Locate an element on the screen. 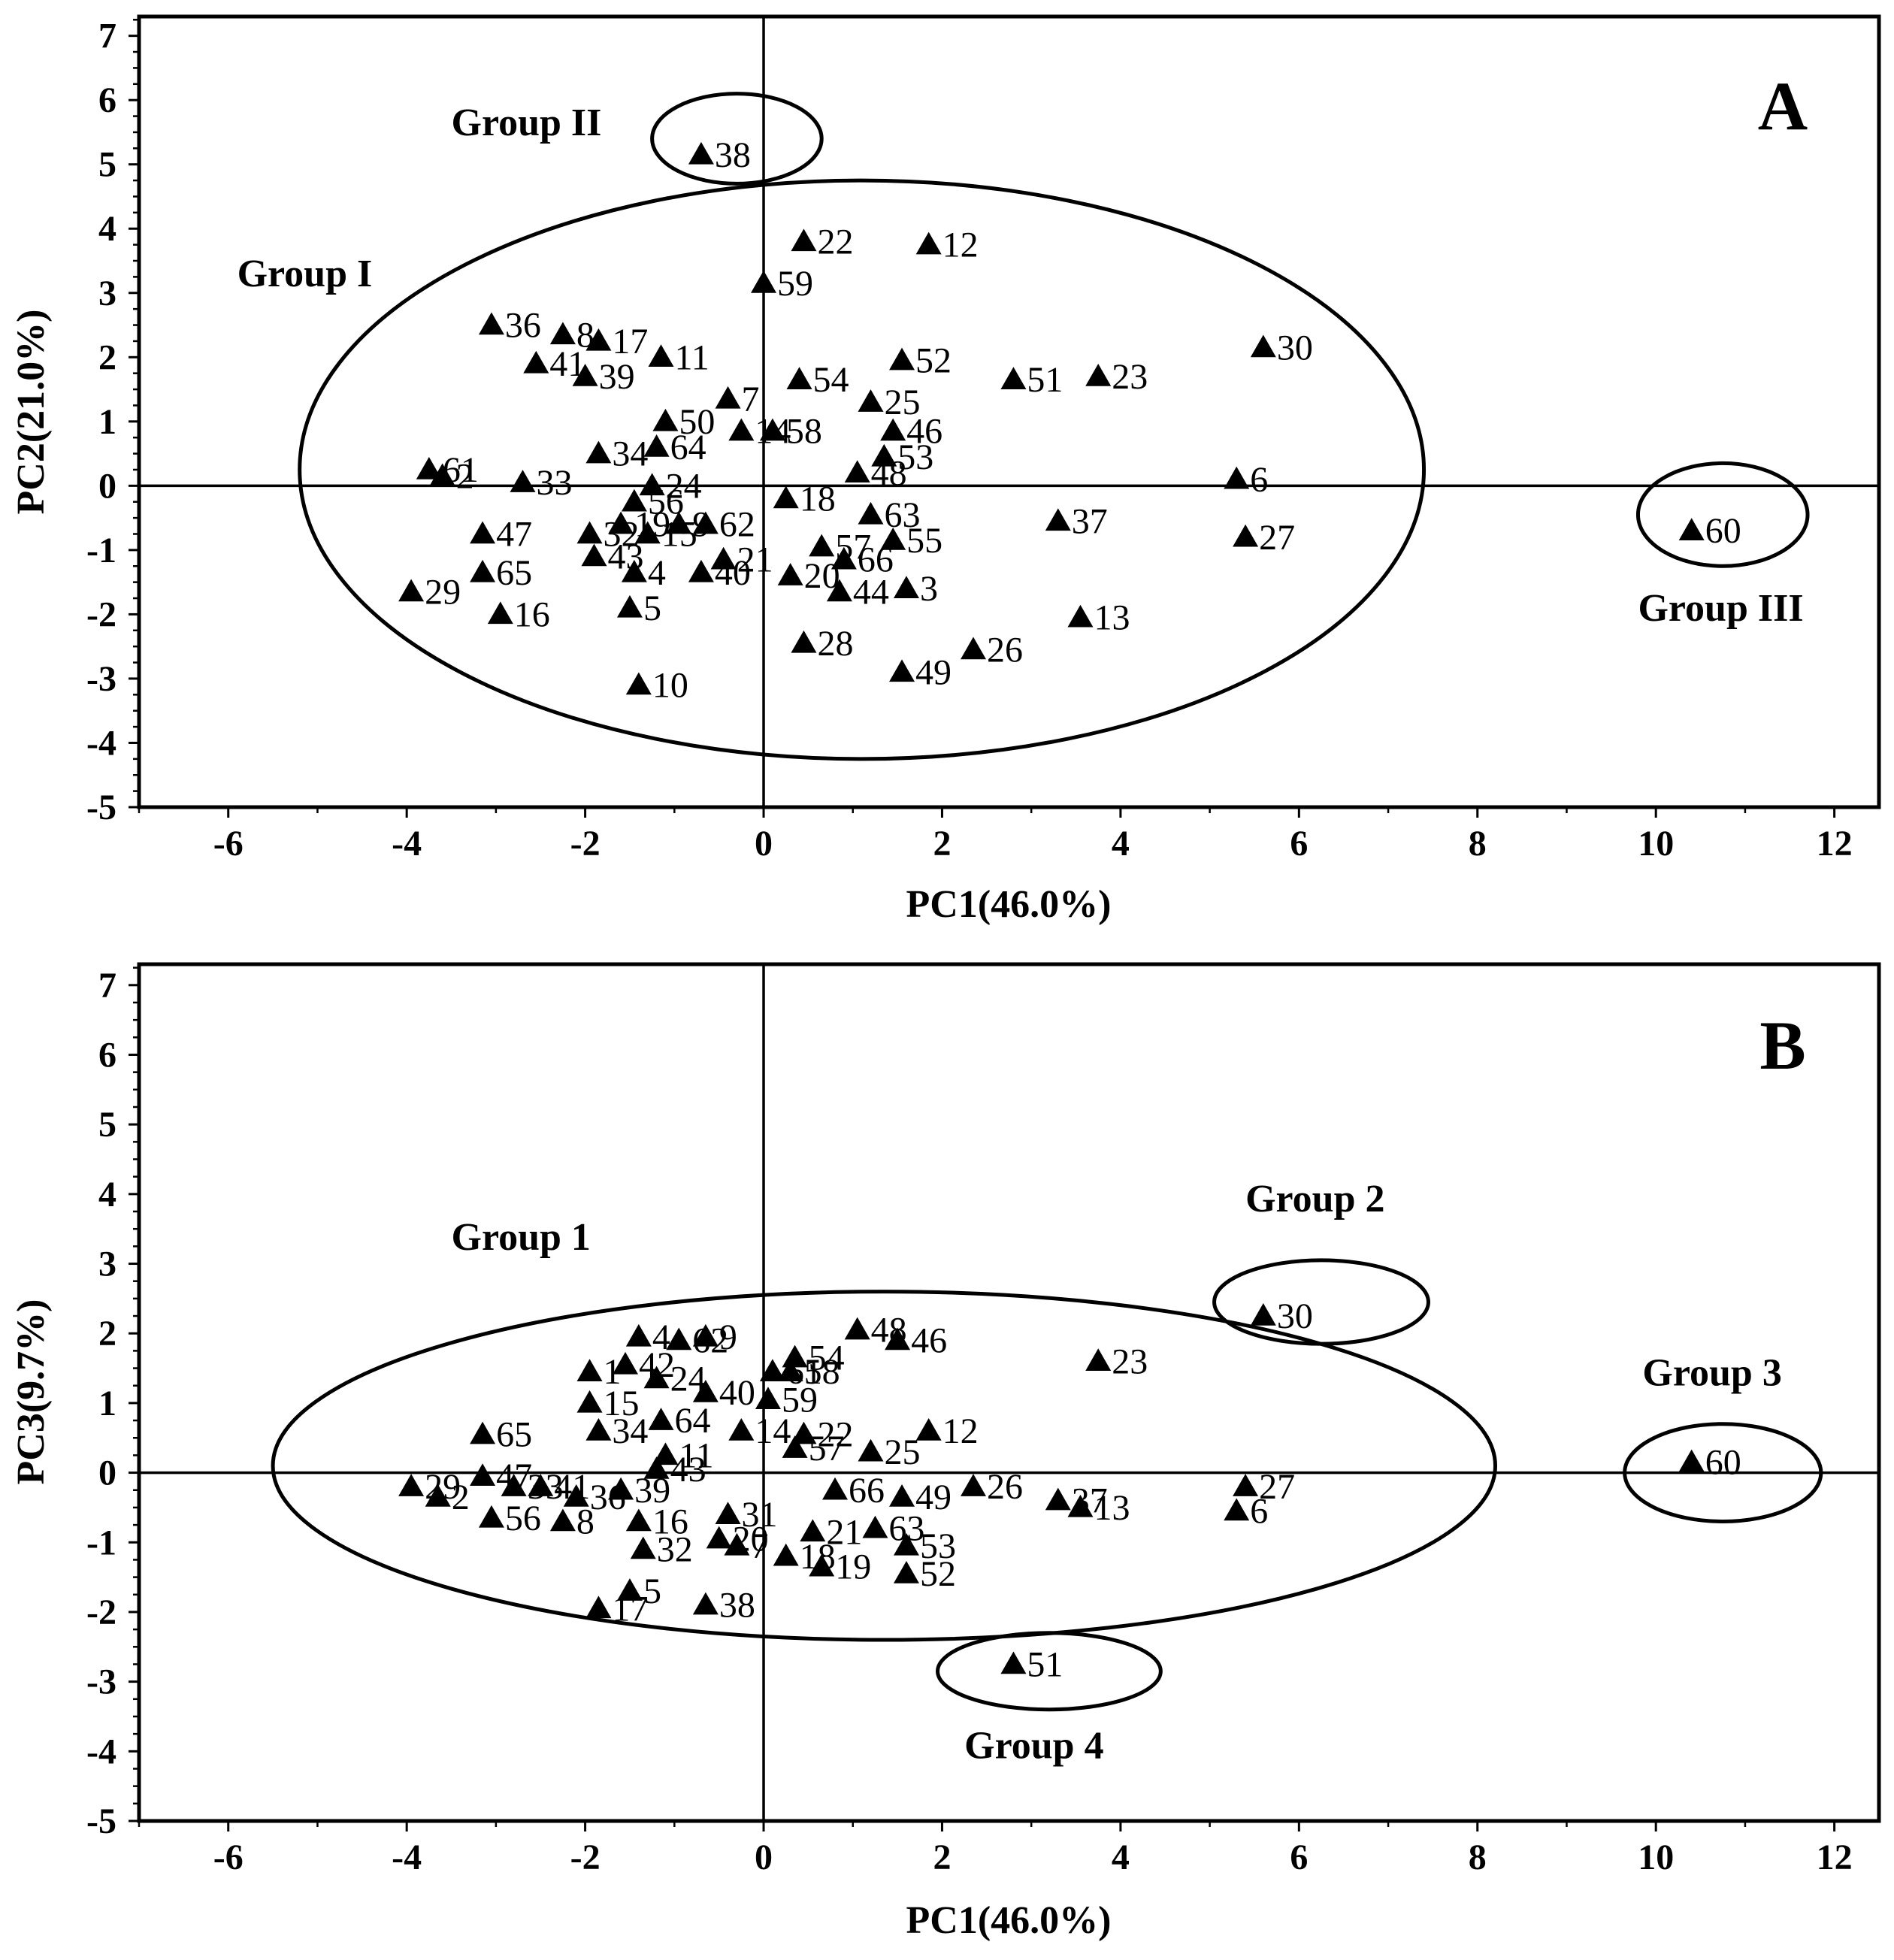  panel-b-x-tick-label: -2 is located at coordinates (585, 1857).